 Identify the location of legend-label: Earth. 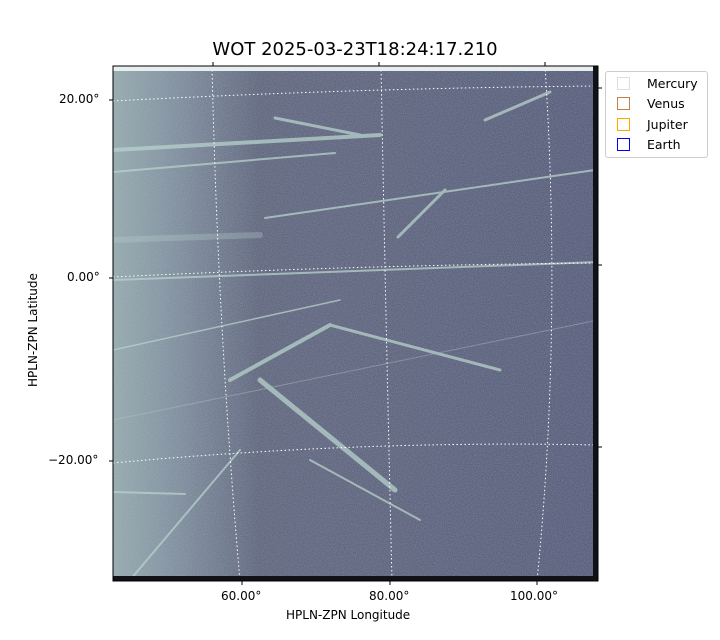
(664, 144).